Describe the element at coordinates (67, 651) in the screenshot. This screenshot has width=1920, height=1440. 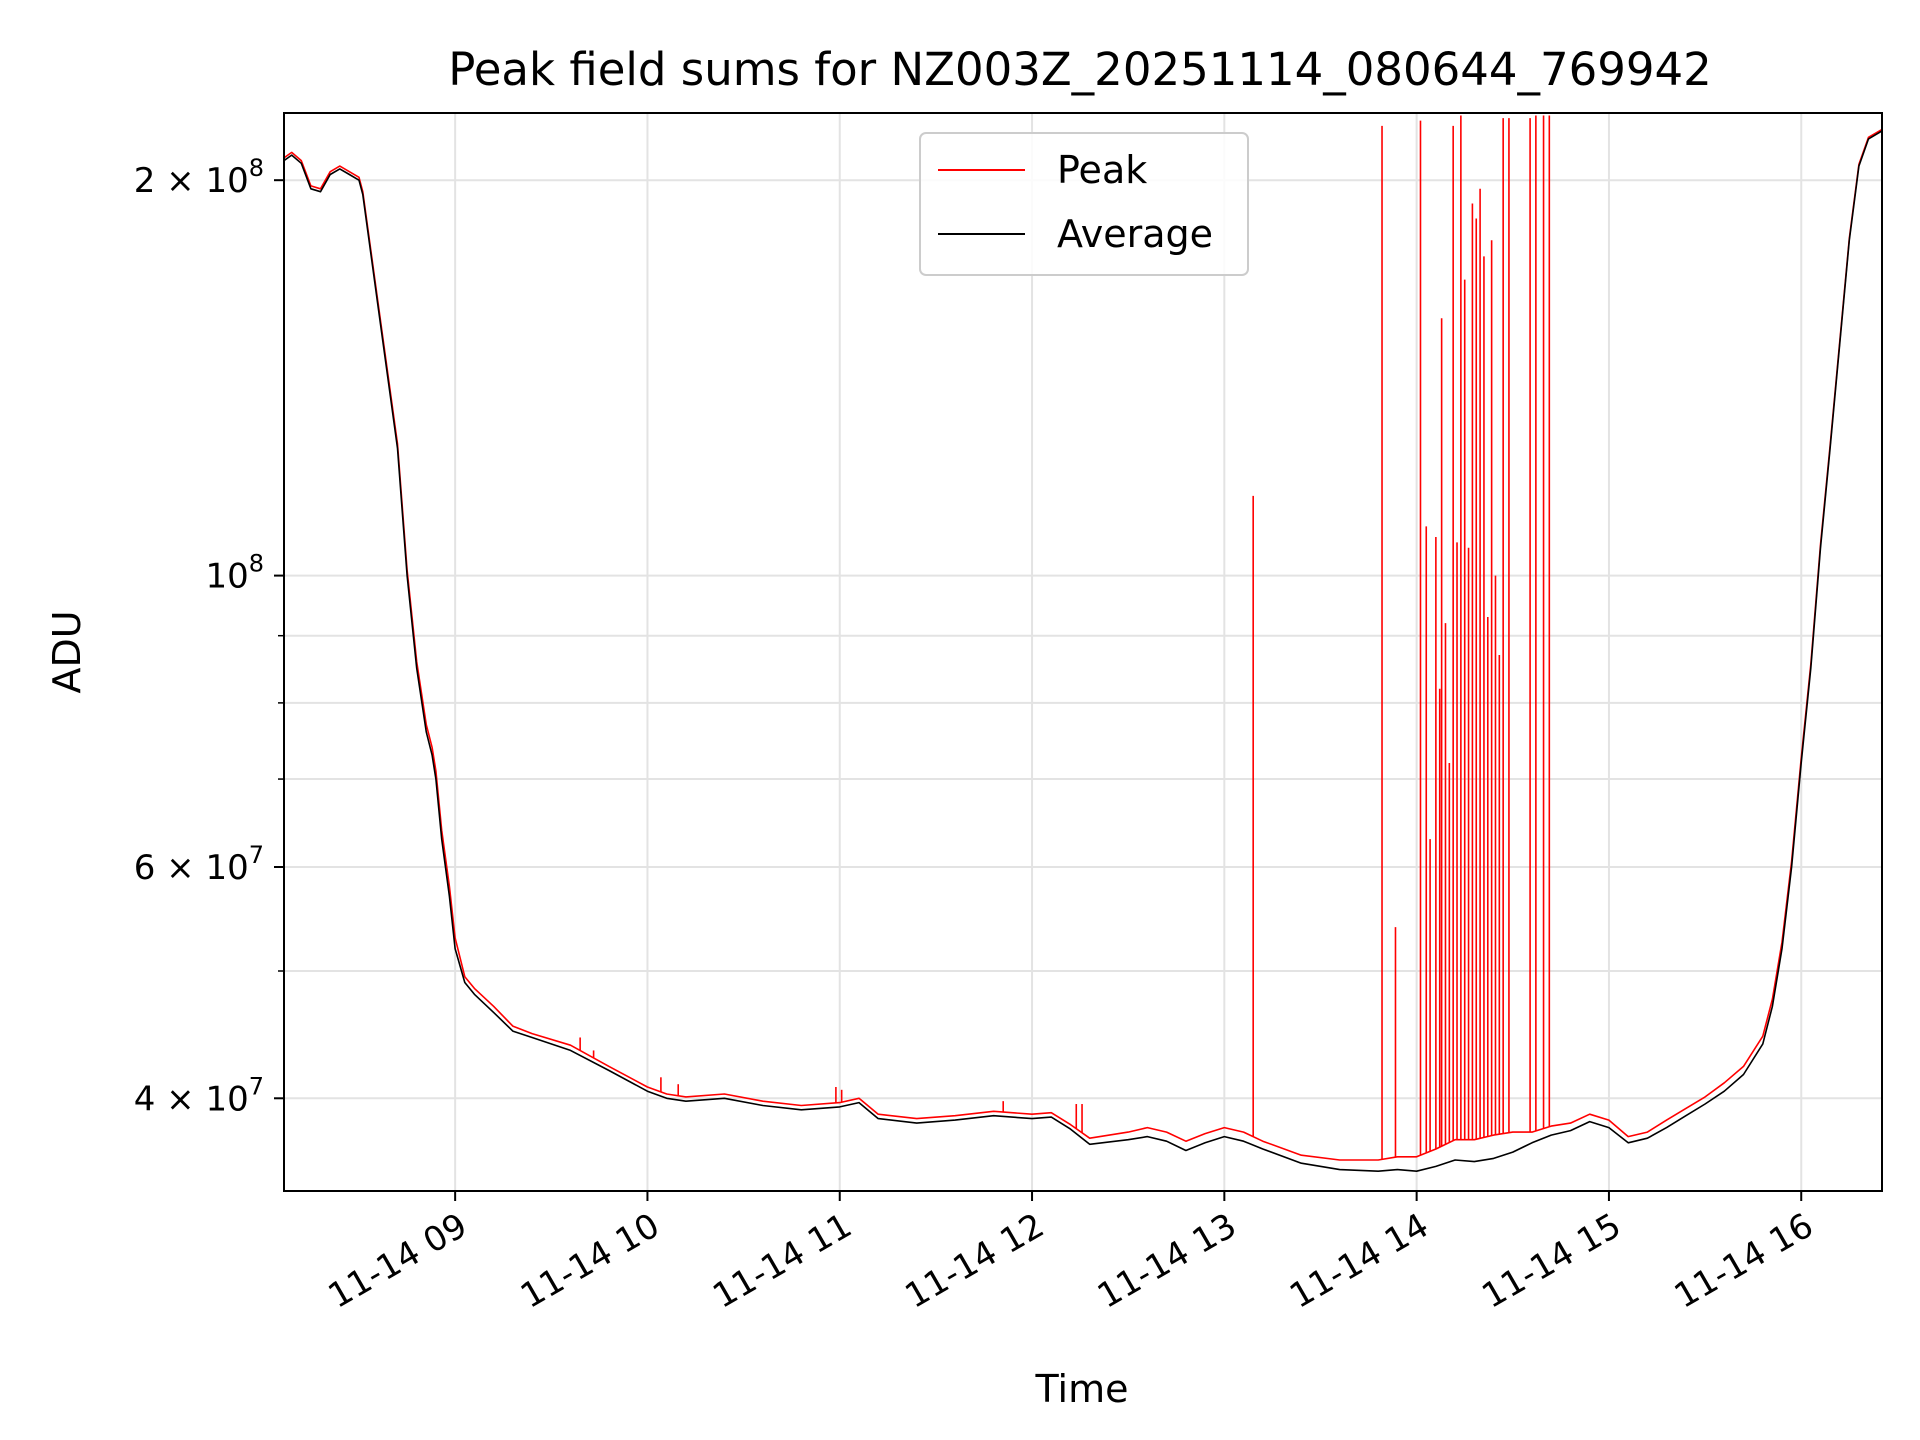
I see `y-axis-label: ADU` at that location.